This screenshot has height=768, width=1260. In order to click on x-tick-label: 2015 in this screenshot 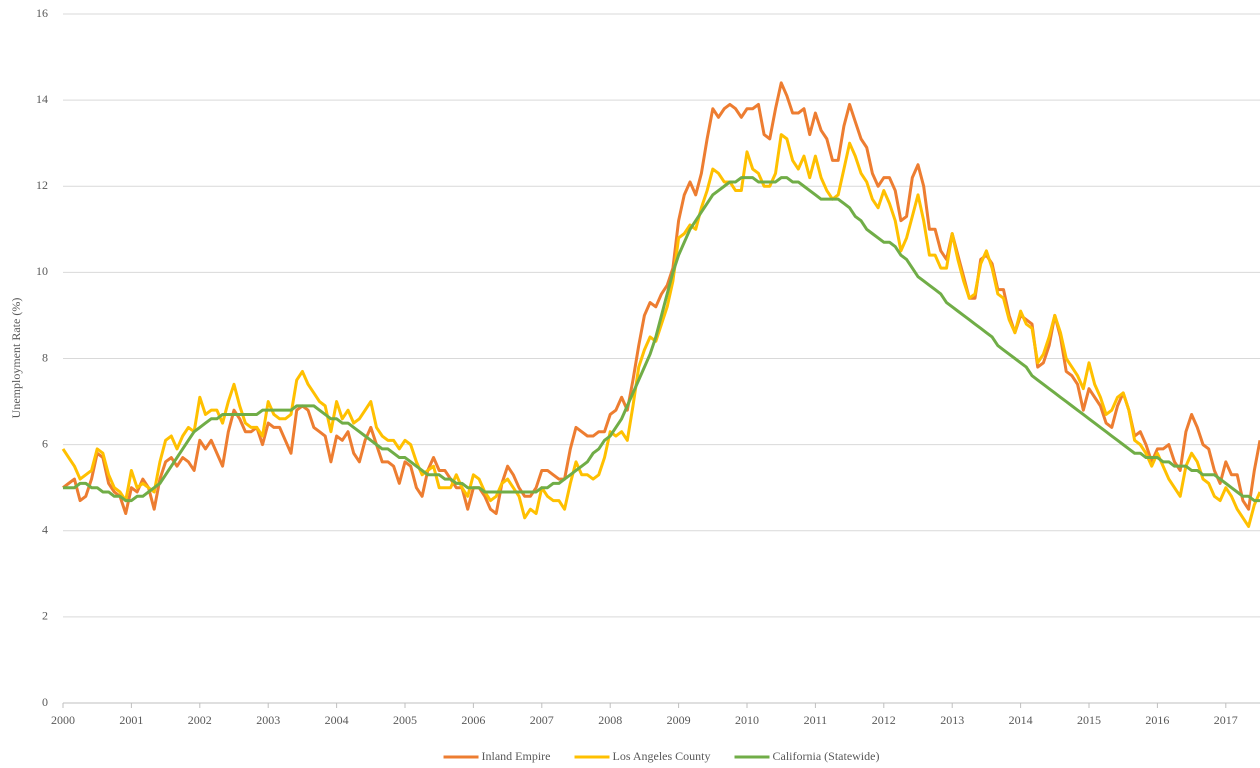, I will do `click(1089, 720)`.